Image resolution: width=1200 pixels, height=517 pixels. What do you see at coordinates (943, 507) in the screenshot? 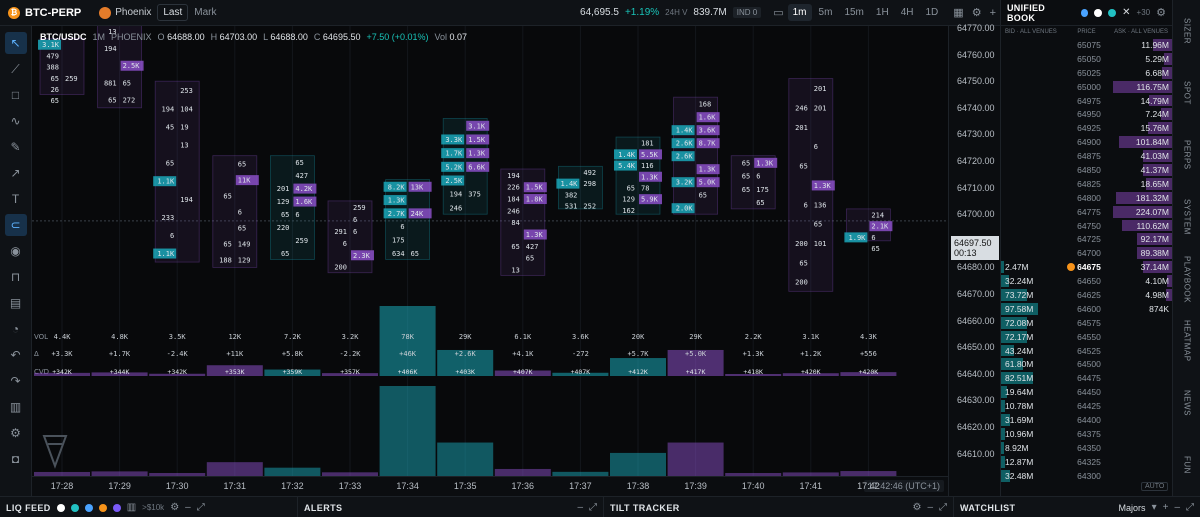
I see `tilt-expand-icon: ⤢` at bounding box center [943, 507].